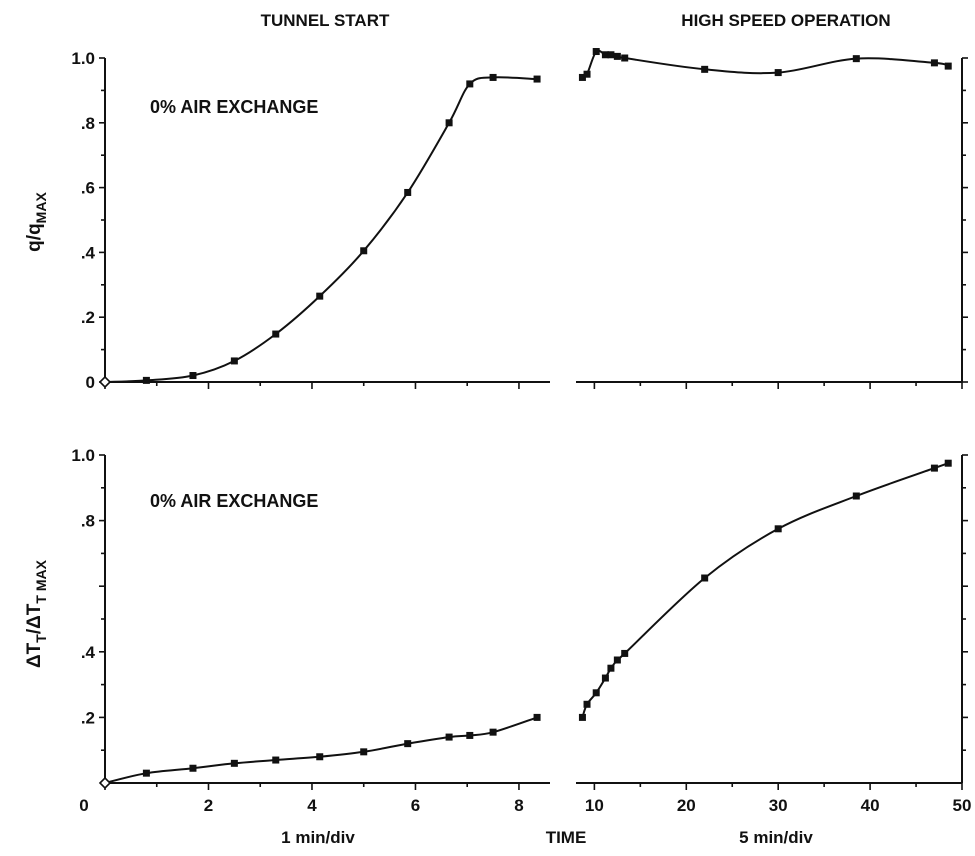  Describe the element at coordinates (325, 20) in the screenshot. I see `header-tunnel-start: TUNNEL START` at that location.